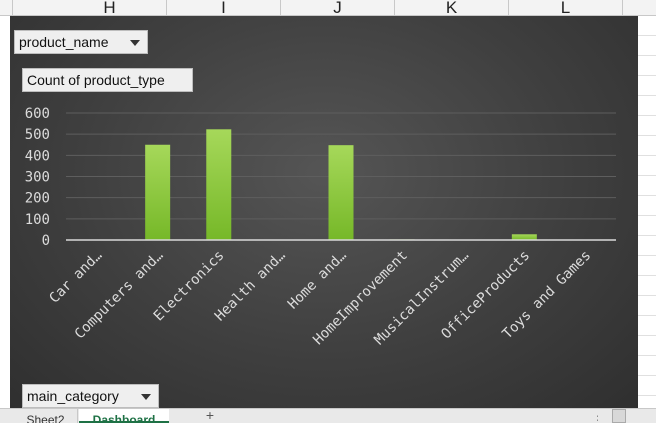  Describe the element at coordinates (619, 416) in the screenshot. I see `horizontal-scrollbar-button` at that location.